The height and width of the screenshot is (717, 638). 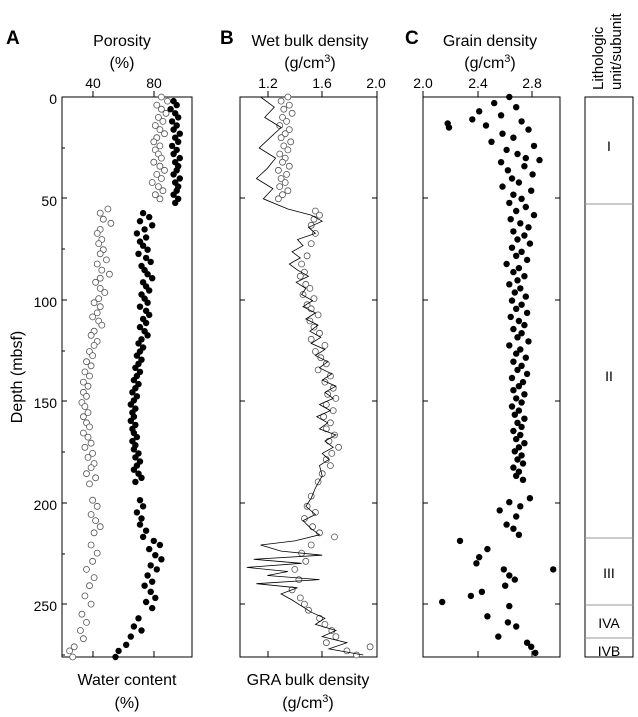 I want to click on panel-b-tick-label: 1.2, so click(x=268, y=83).